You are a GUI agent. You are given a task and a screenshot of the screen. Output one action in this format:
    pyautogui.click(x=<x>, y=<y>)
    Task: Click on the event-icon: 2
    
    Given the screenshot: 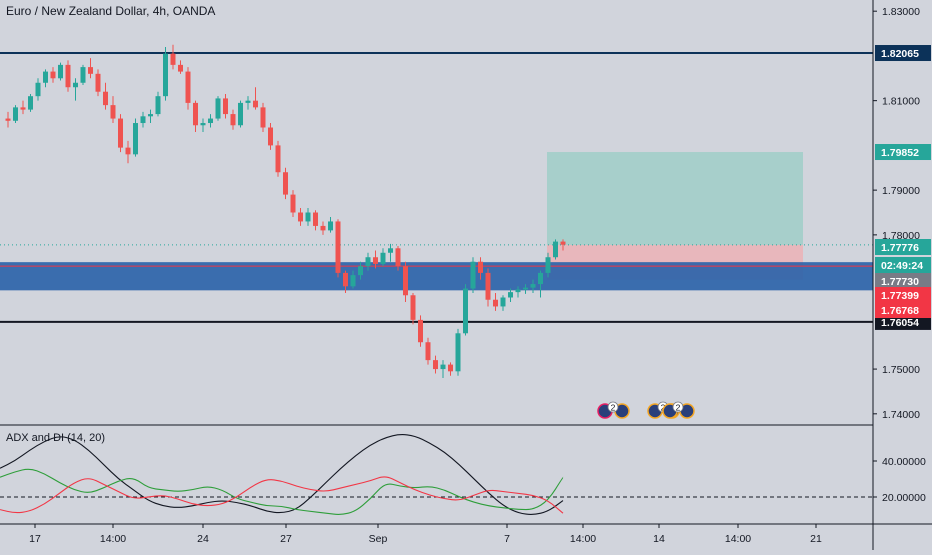 What is the action you would take?
    pyautogui.click(x=678, y=410)
    